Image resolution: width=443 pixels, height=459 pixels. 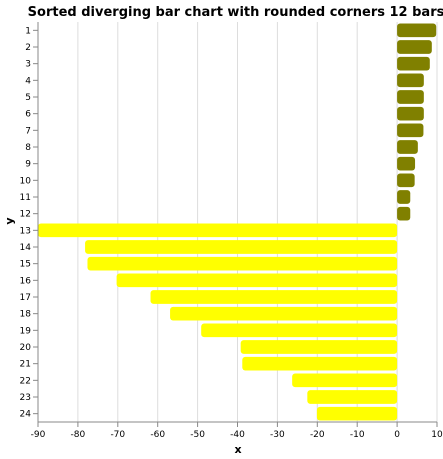 I want to click on y-tick-label: 22, so click(x=25, y=381).